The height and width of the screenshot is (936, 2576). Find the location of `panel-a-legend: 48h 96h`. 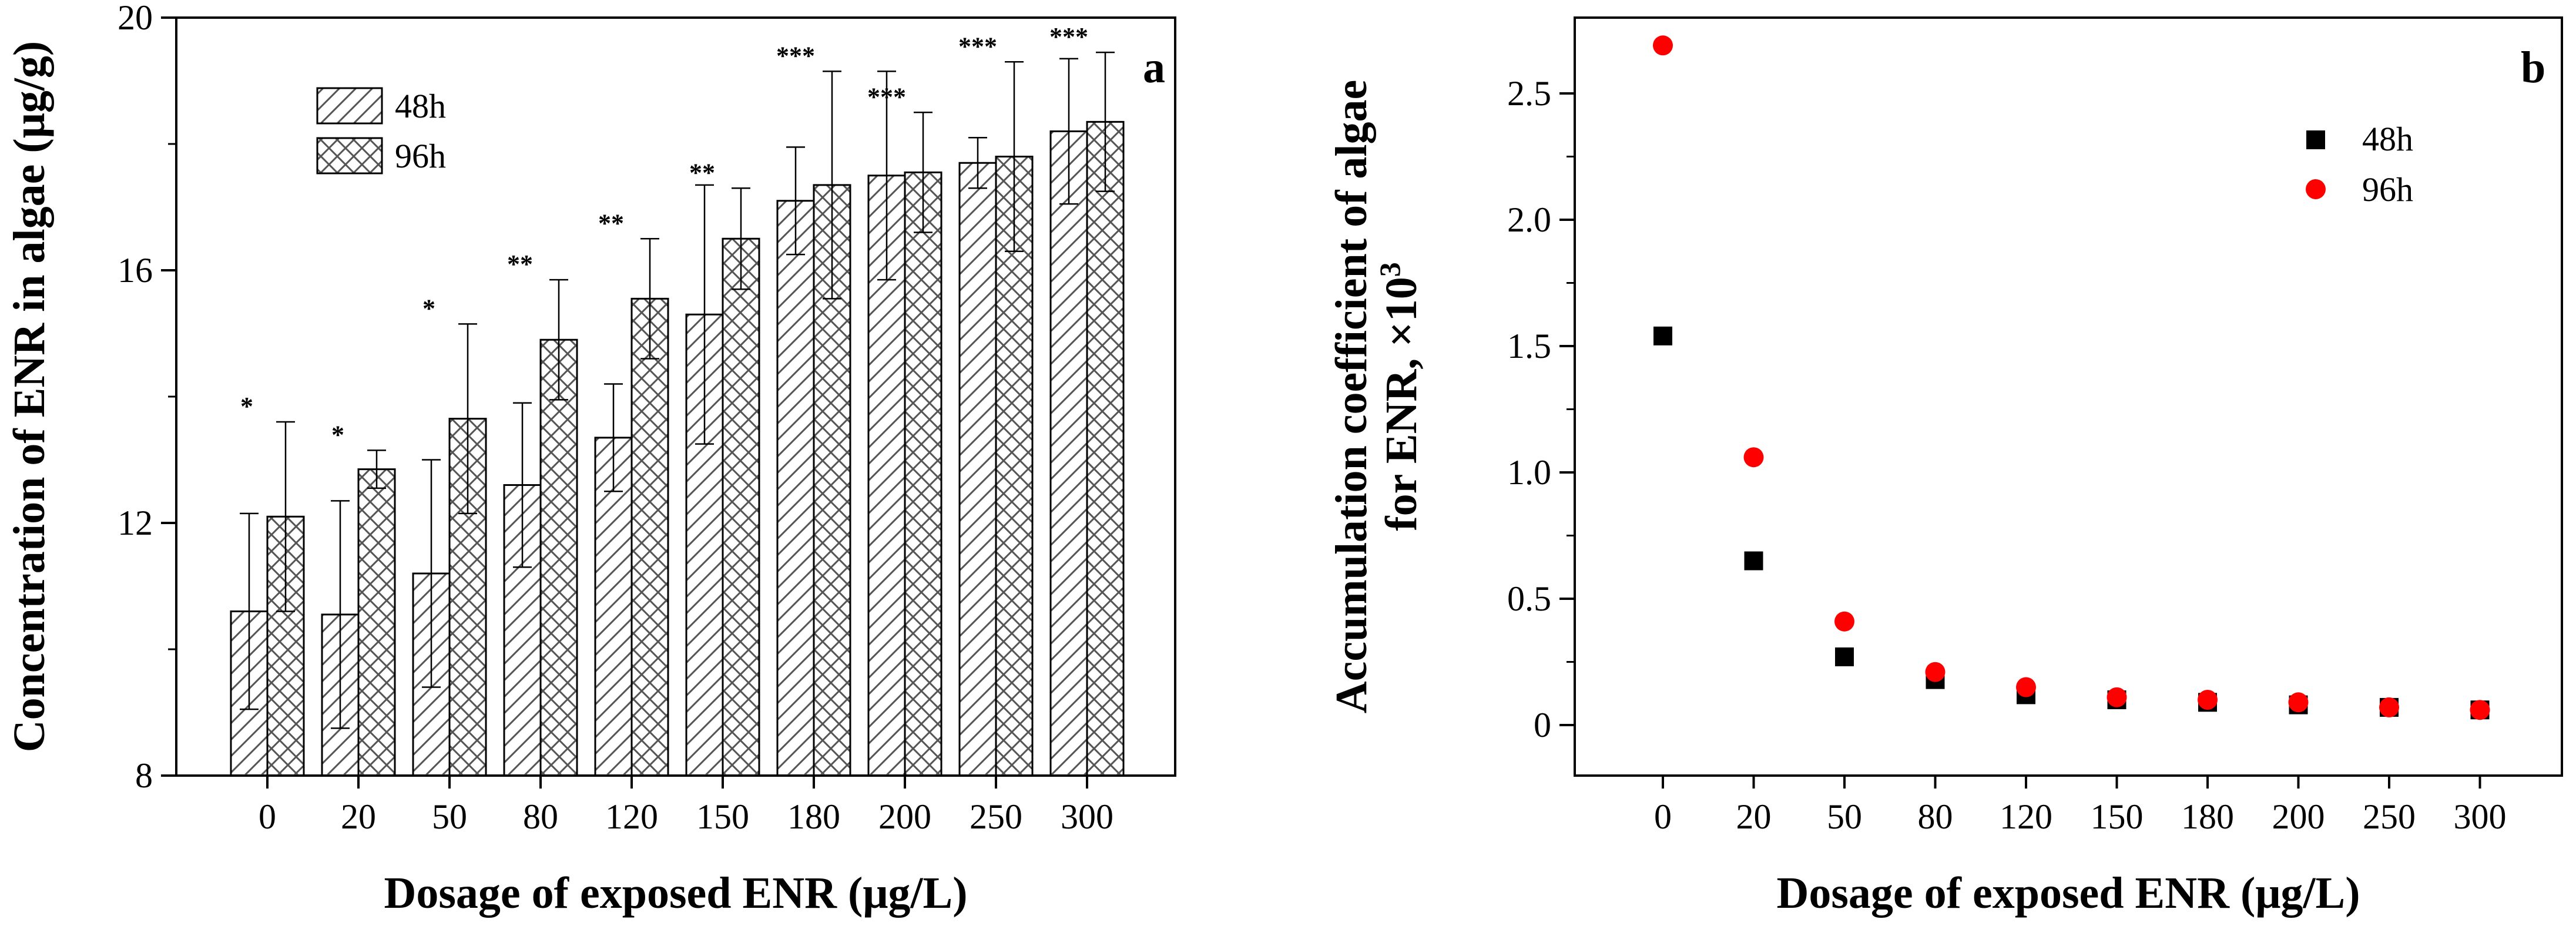

panel-a-legend: 48h 96h is located at coordinates (381, 131).